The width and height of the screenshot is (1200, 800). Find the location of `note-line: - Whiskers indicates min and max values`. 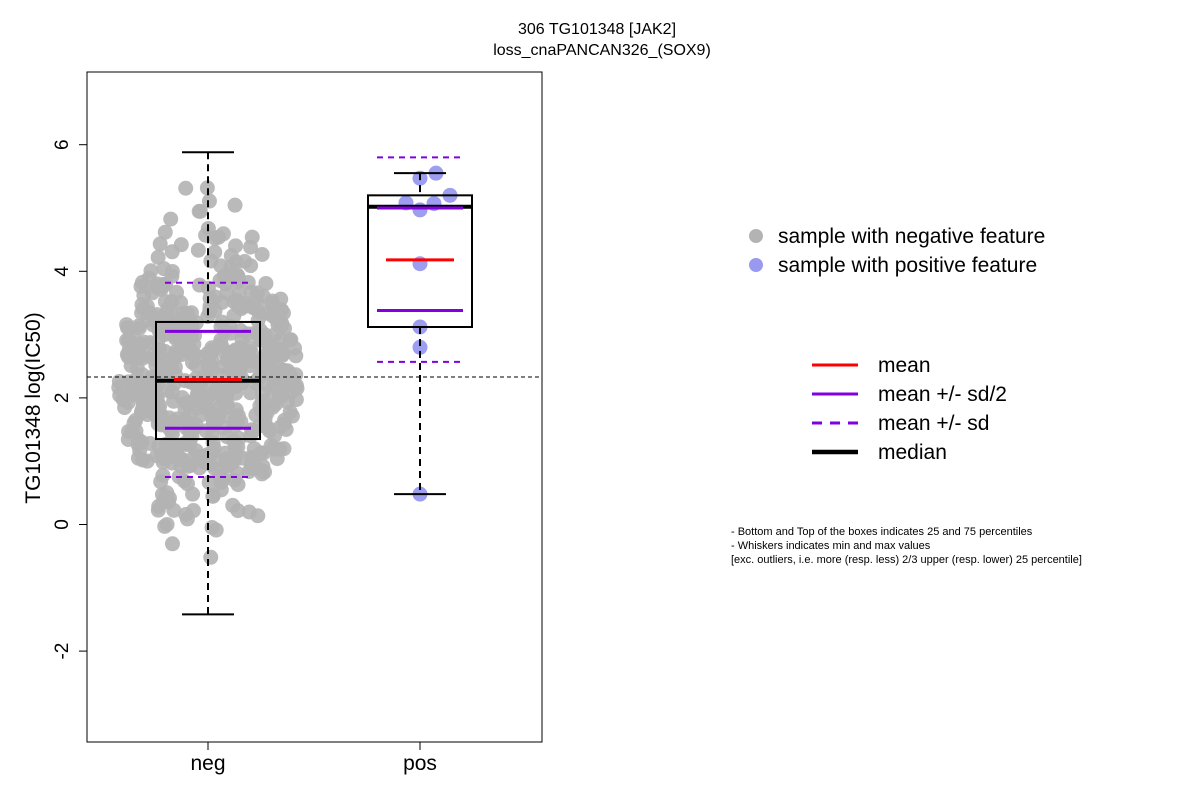

note-line: - Whiskers indicates min and max values is located at coordinates (831, 546).